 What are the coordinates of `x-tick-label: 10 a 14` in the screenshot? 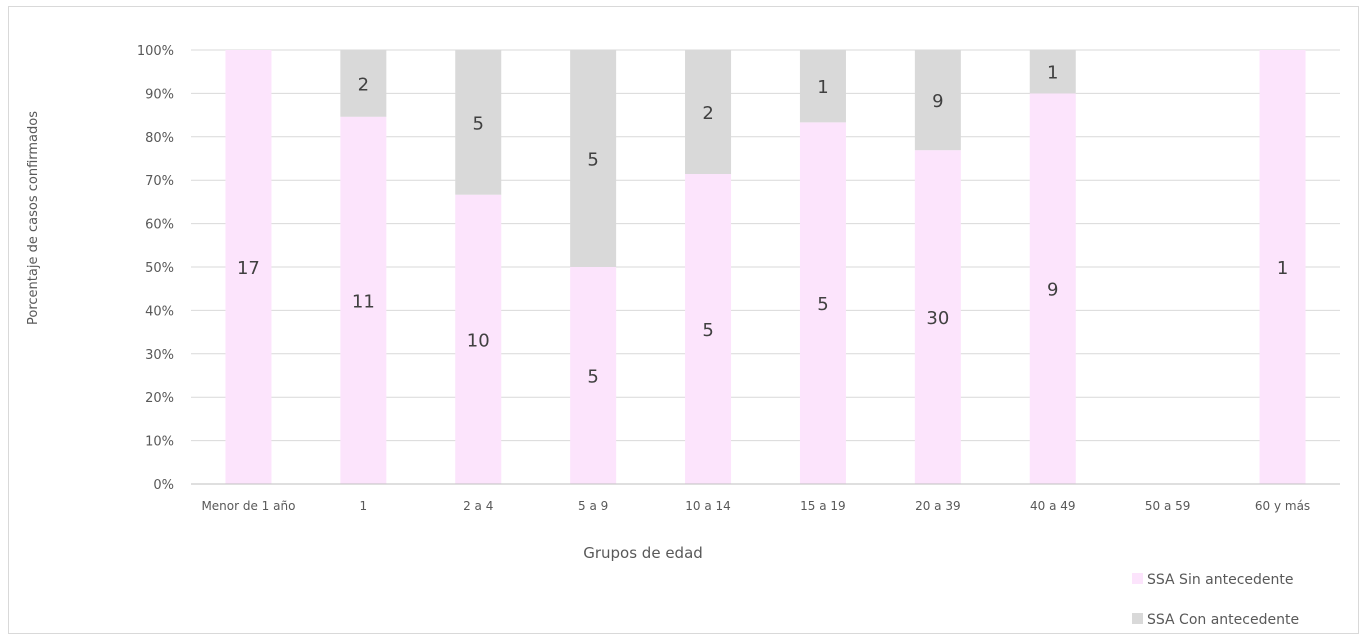 It's located at (708, 506).